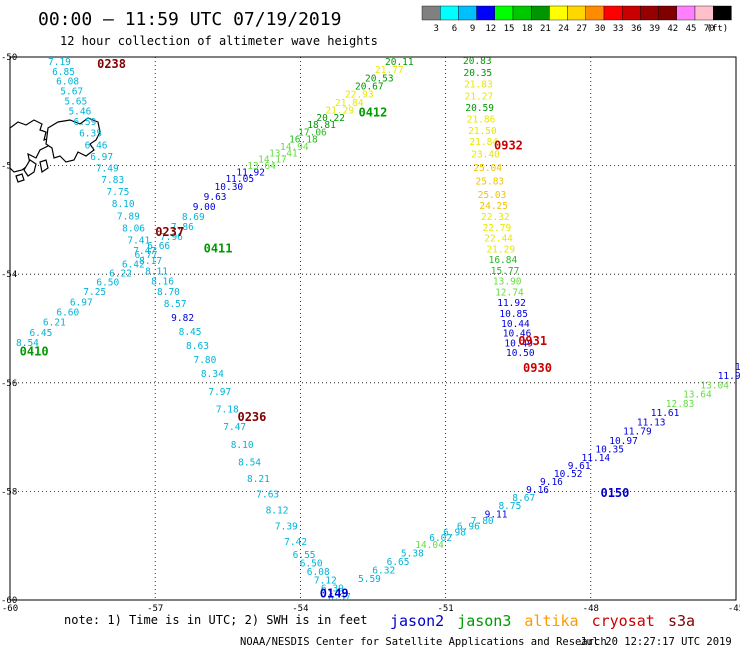  Describe the element at coordinates (212, 374) in the screenshot. I see `s3a-swh-value: 8.34` at that location.